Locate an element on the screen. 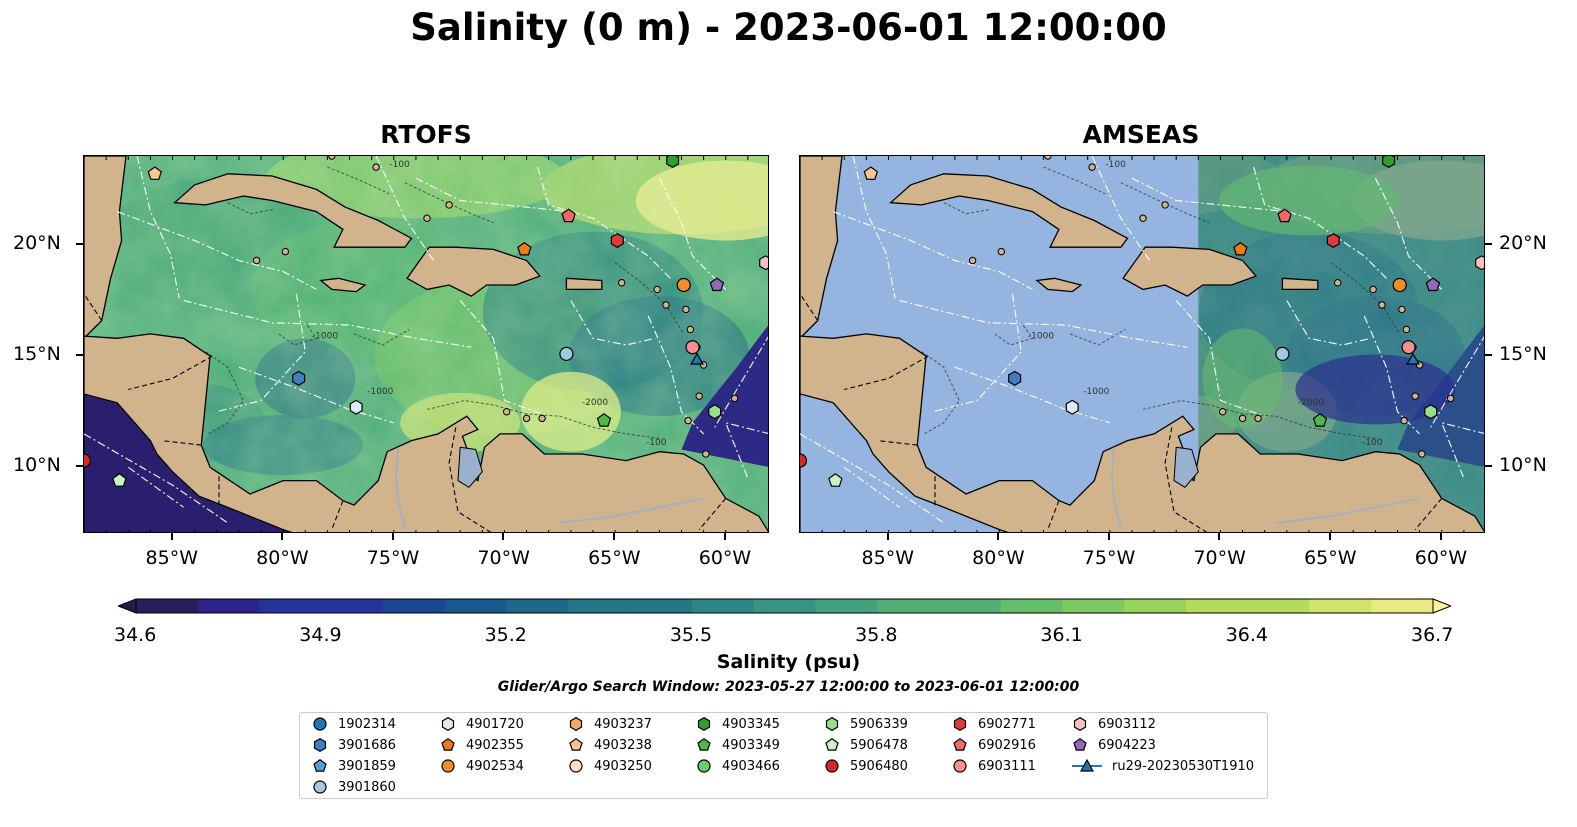 This screenshot has height=827, width=1577. legend-item: 4903345 is located at coordinates (738, 724).